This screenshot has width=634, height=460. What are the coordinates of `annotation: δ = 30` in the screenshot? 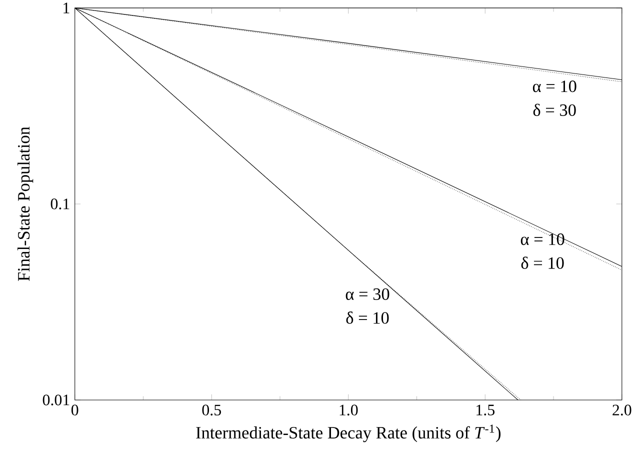 It's located at (554, 110).